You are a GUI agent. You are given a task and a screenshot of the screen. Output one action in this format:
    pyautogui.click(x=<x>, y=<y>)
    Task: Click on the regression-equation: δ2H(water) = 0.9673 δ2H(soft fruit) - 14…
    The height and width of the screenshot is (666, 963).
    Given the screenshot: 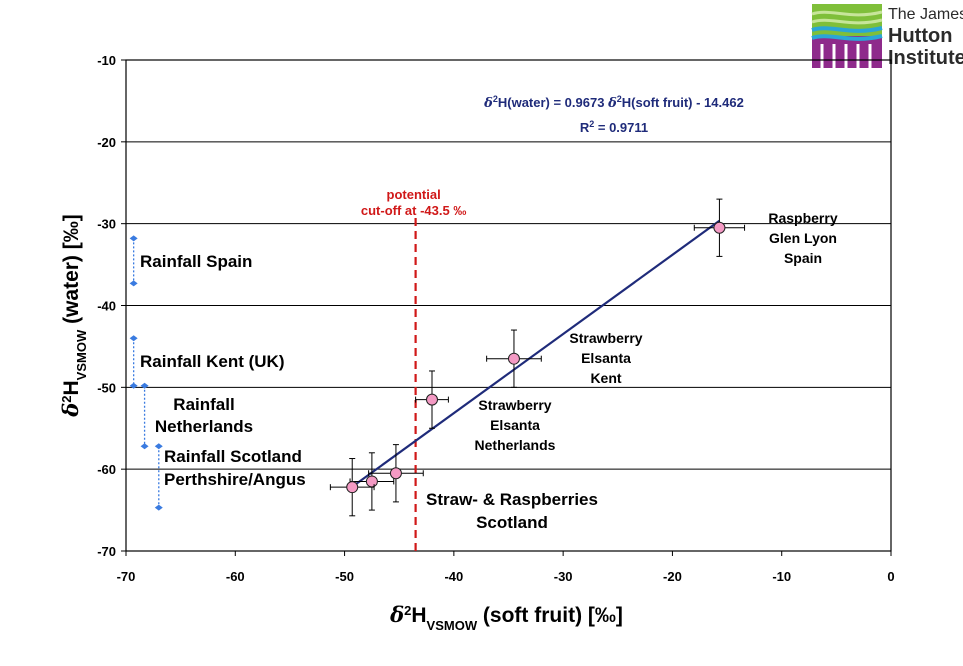 What is the action you would take?
    pyautogui.click(x=613, y=102)
    